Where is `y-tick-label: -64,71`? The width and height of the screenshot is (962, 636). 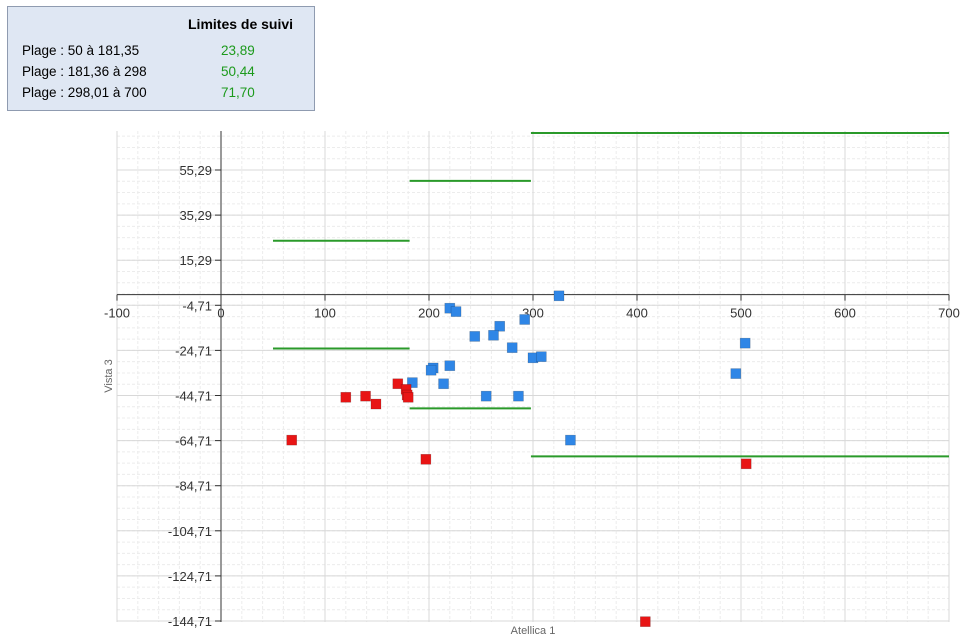
y-tick-label: -64,71 is located at coordinates (193, 441).